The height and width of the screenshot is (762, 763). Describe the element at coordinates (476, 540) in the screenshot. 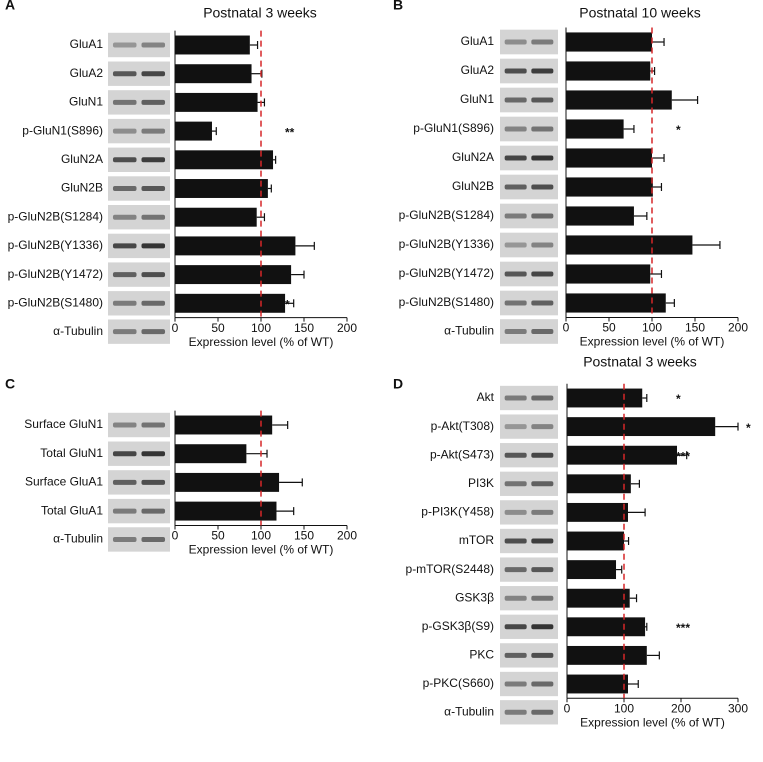

I see `row-label: mTOR` at that location.